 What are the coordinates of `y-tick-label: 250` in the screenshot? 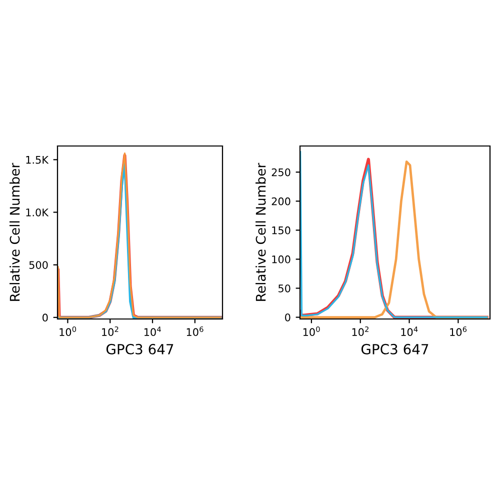 It's located at (281, 172).